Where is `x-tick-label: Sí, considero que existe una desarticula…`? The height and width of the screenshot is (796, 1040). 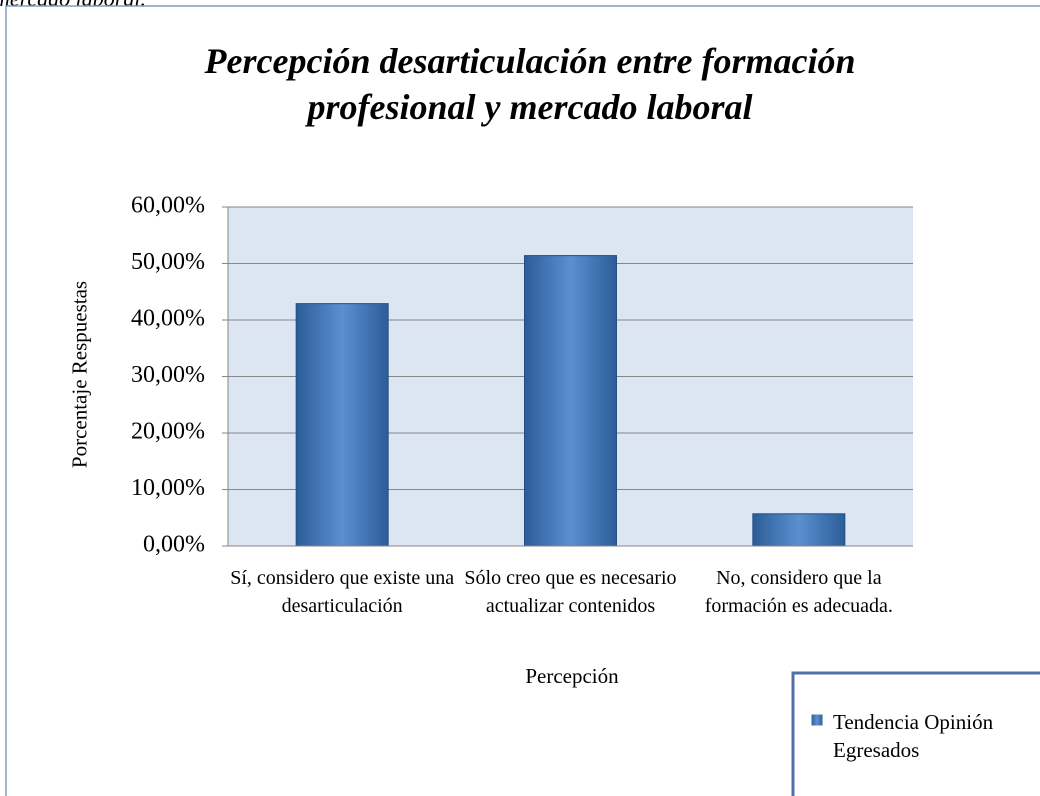 x-tick-label: Sí, considero que existe una desarticula… is located at coordinates (342, 592).